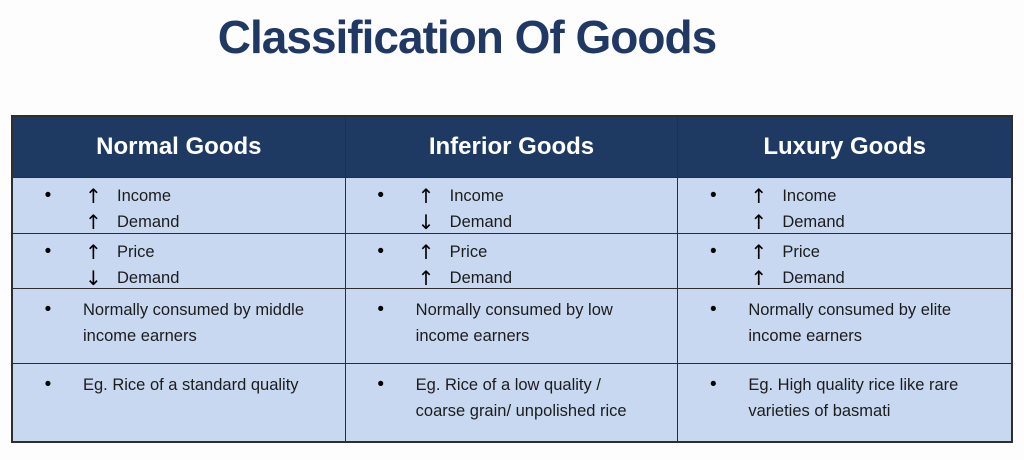 Image resolution: width=1024 pixels, height=460 pixels. I want to click on luxury-price-demand-cell: • ↑ Price ↑ Demand, so click(844, 261).